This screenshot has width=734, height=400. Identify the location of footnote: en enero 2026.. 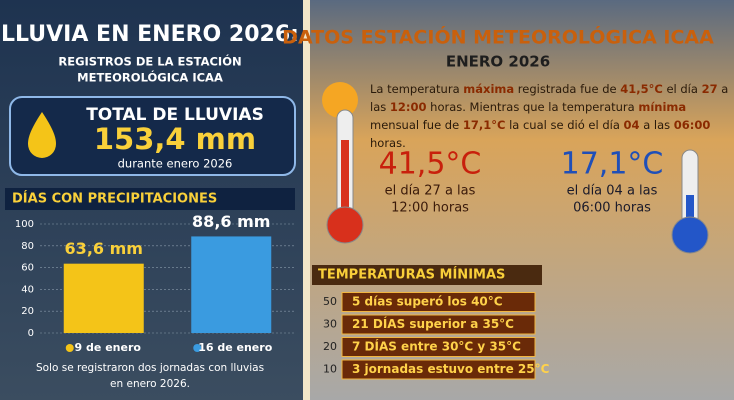
(150, 384).